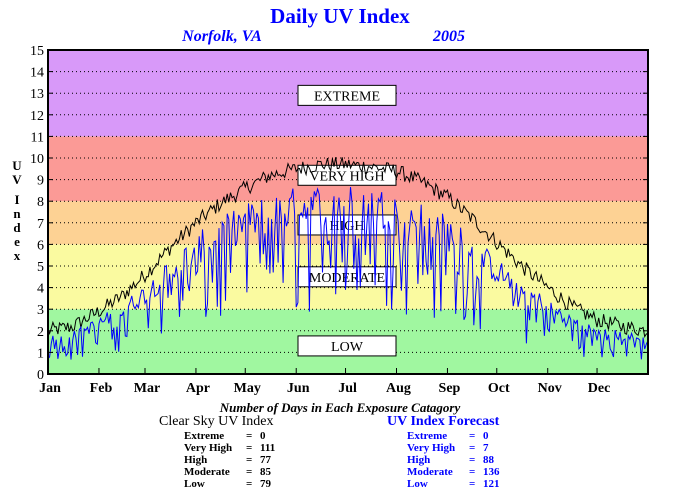  What do you see at coordinates (491, 472) in the screenshot?
I see `forecast-value: 136` at bounding box center [491, 472].